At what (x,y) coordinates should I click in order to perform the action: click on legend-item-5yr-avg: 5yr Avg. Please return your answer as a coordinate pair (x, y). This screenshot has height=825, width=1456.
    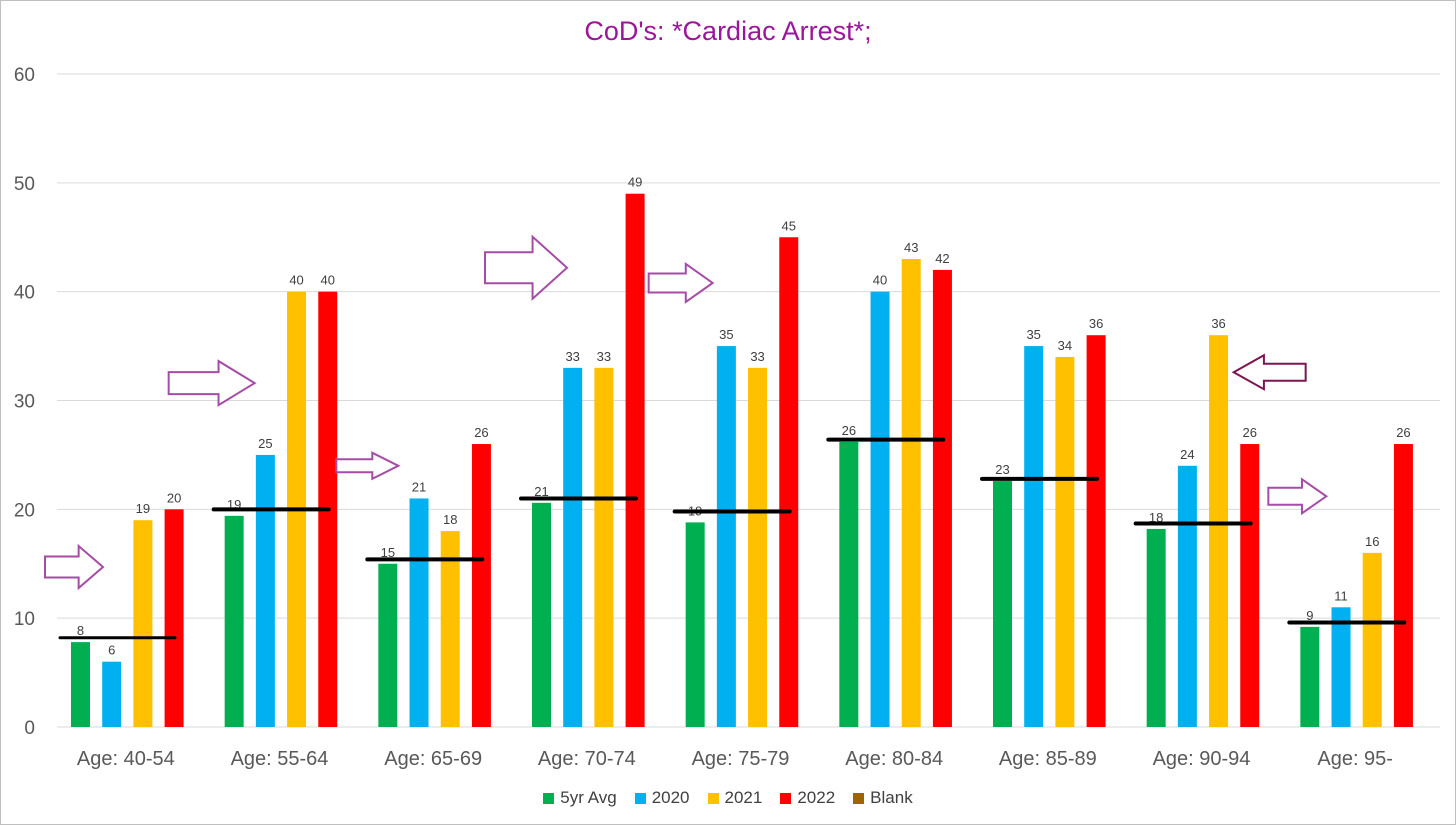
    Looking at the image, I should click on (580, 798).